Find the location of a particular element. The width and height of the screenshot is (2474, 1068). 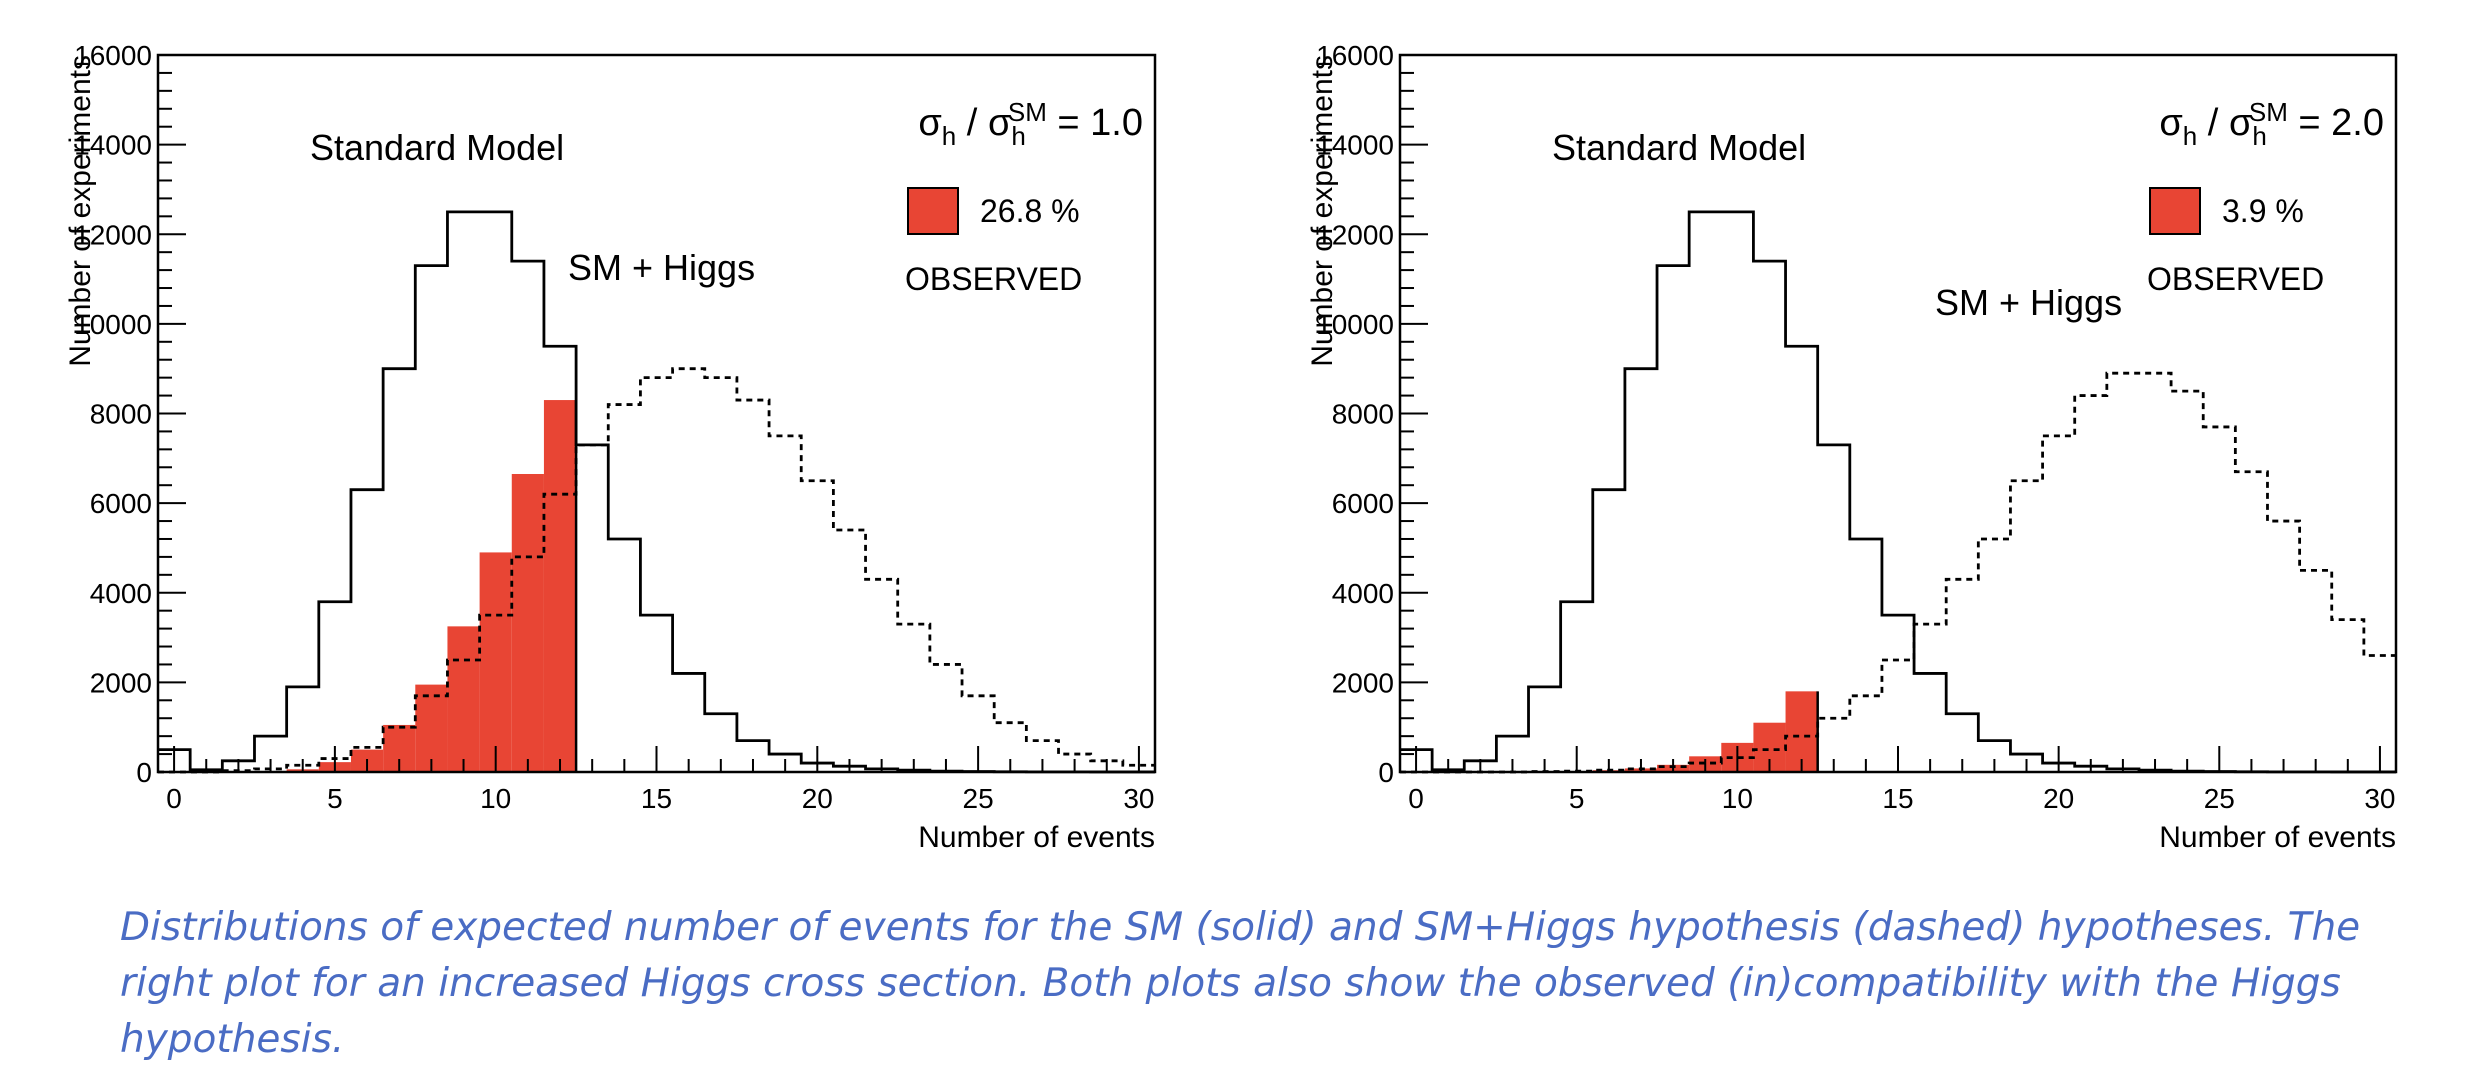

observed-percentage: 3.9 % is located at coordinates (2263, 211).